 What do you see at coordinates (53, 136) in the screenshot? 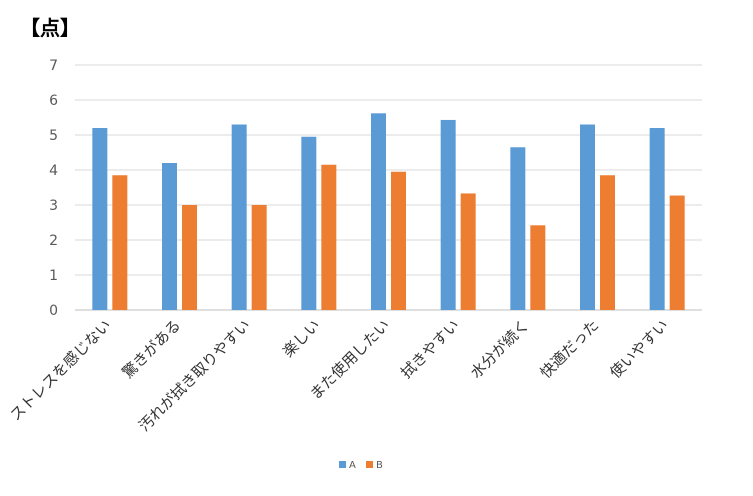
I see `y-tick-label: 5` at bounding box center [53, 136].